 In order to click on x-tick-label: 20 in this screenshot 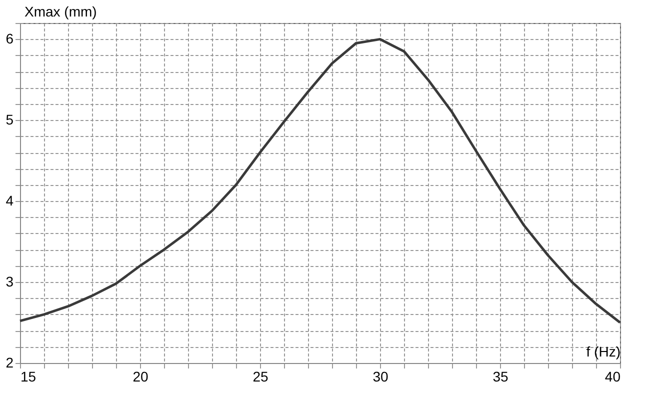, I will do `click(140, 376)`.